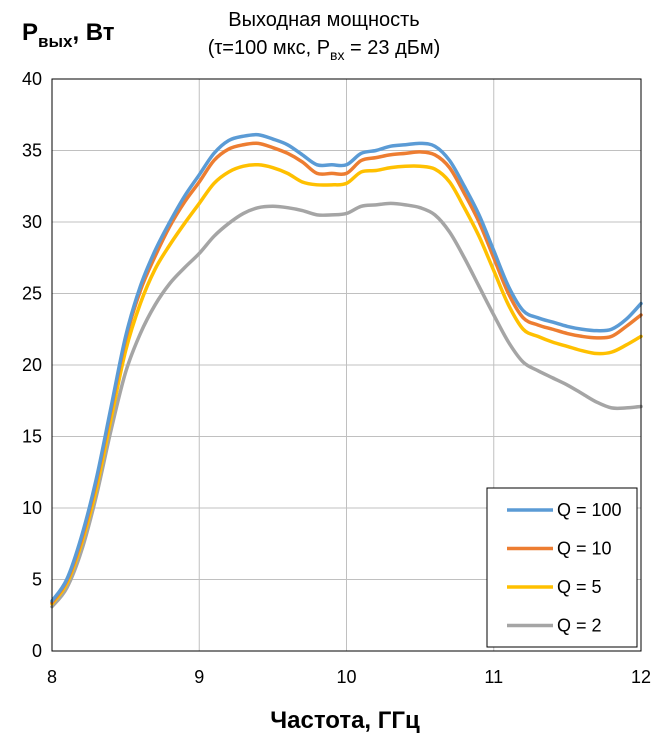 This screenshot has width=655, height=738. I want to click on x-tick-label: 8, so click(52, 677).